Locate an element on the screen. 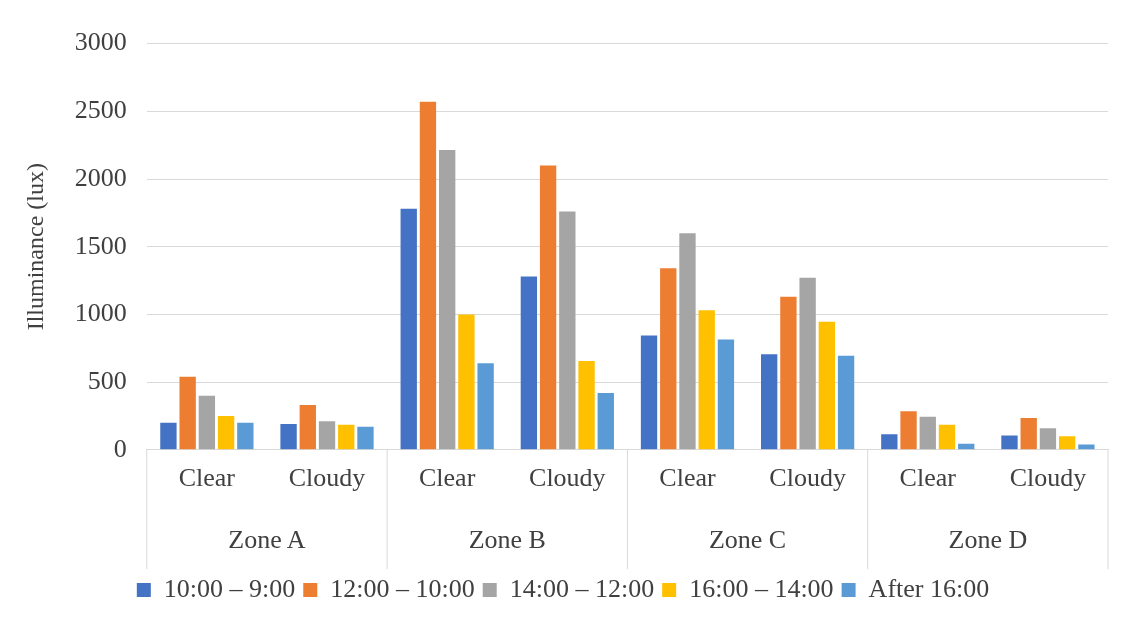 The height and width of the screenshot is (628, 1139). text: Zone D is located at coordinates (988, 539).